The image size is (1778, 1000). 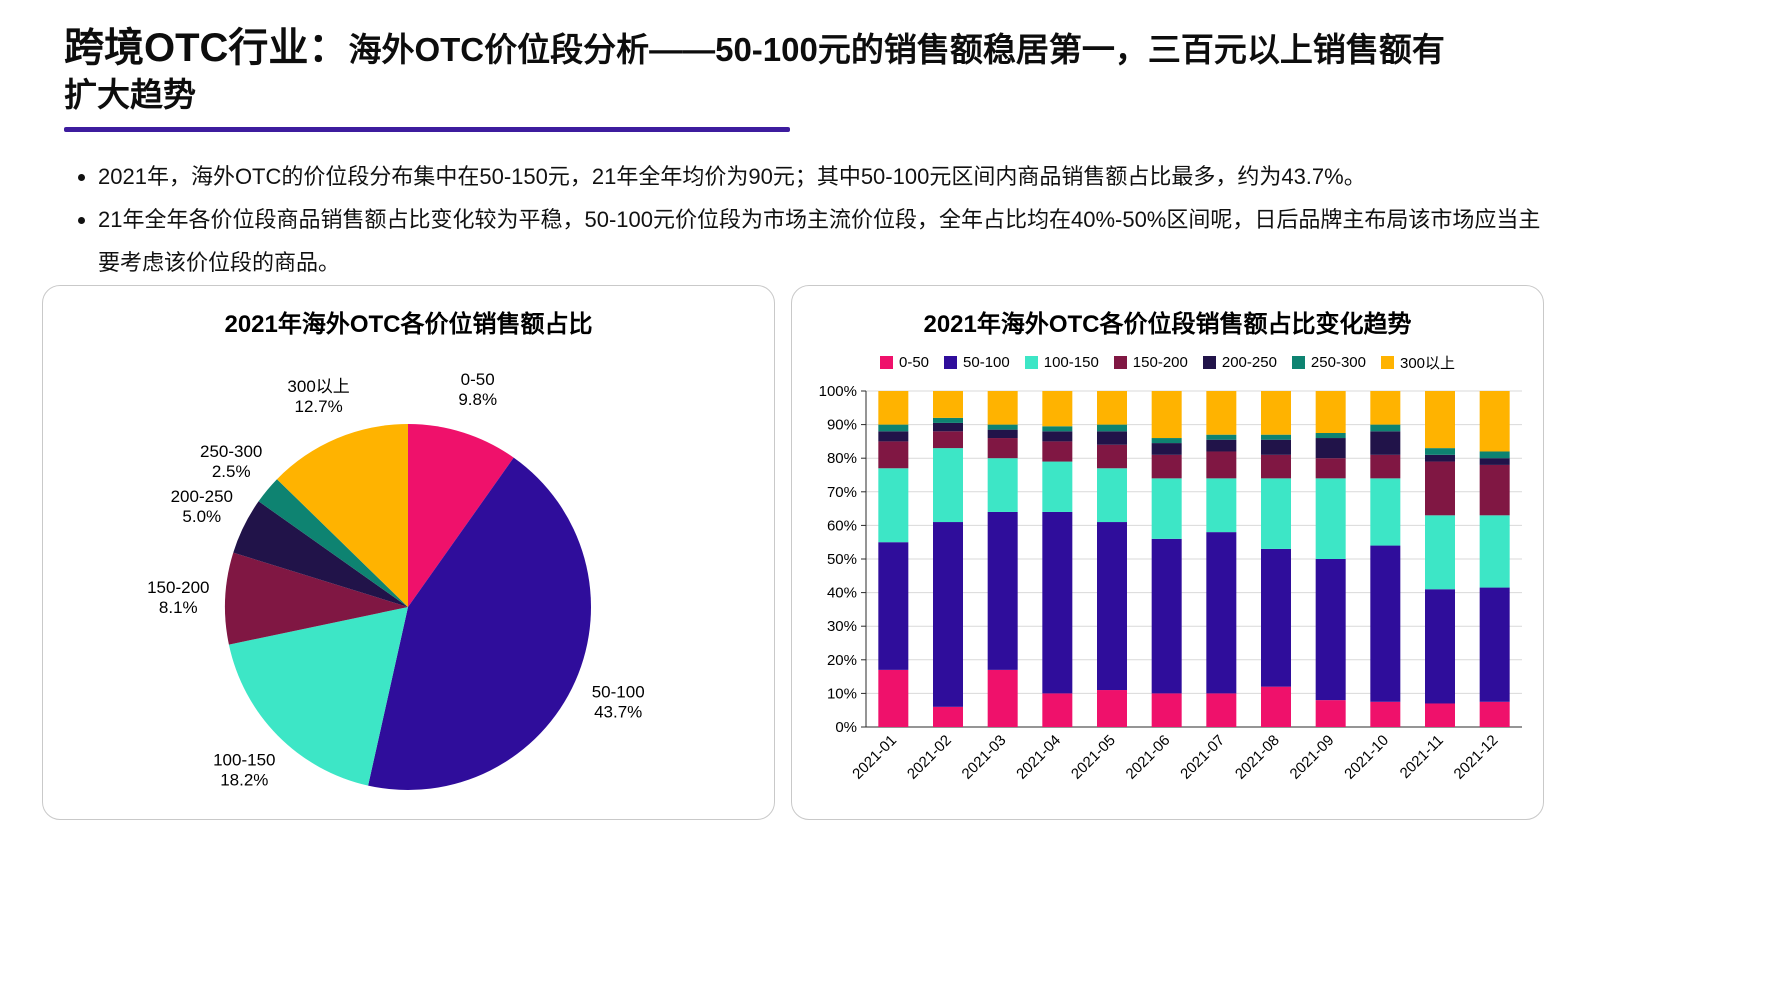 What do you see at coordinates (842, 593) in the screenshot?
I see `y-tick-label: 40%` at bounding box center [842, 593].